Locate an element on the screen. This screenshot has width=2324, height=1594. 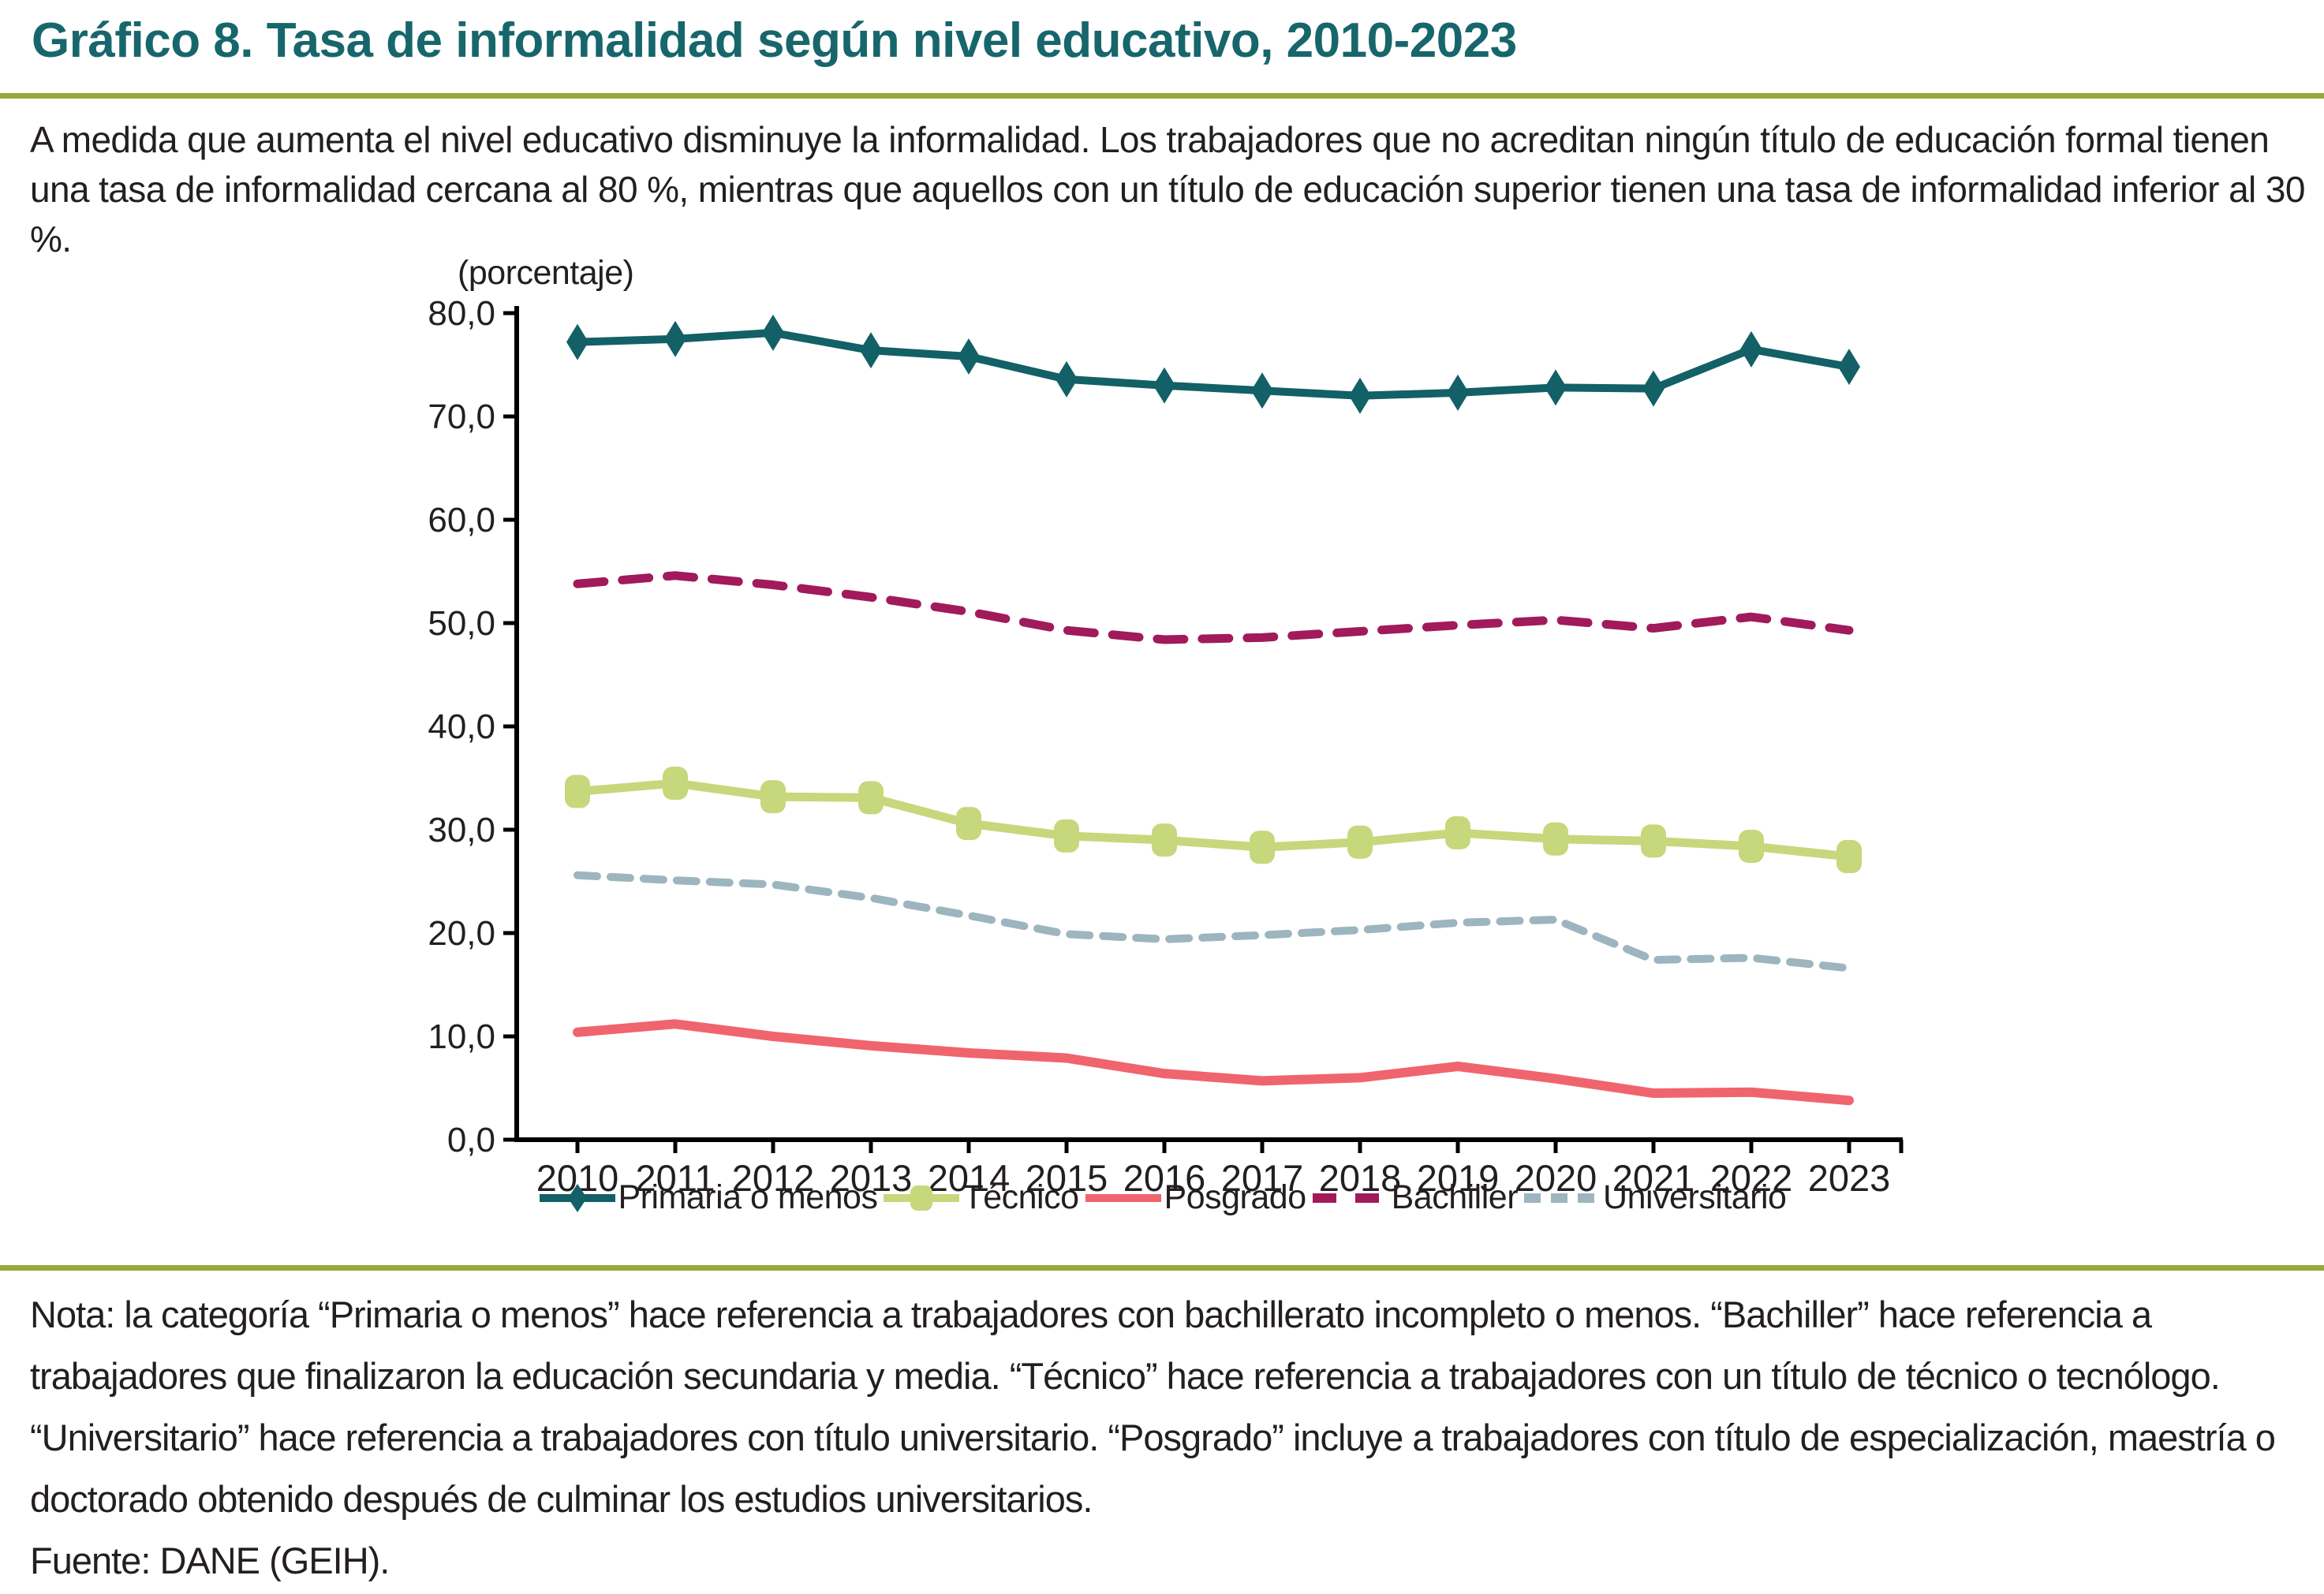
svg-text: 60,0 is located at coordinates (461, 520).